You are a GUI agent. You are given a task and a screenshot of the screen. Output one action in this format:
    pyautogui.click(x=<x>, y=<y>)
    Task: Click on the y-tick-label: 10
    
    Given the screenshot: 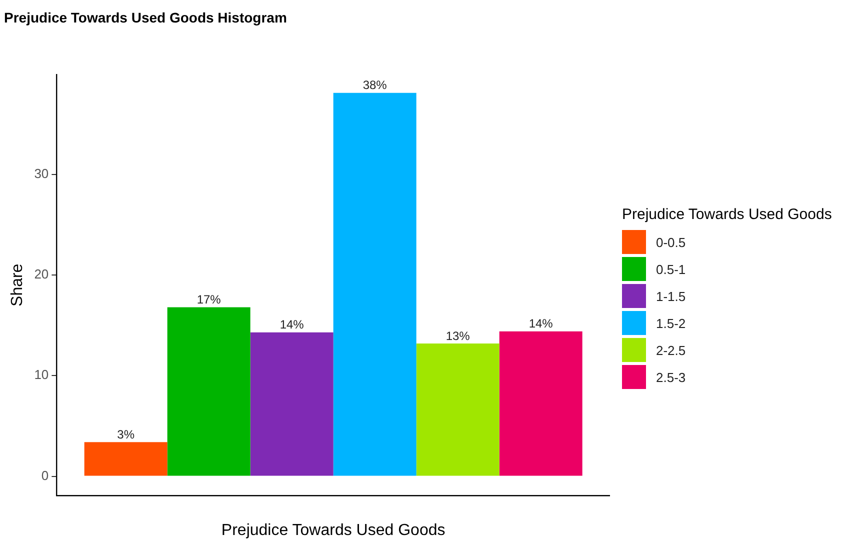 What is the action you would take?
    pyautogui.click(x=41, y=374)
    